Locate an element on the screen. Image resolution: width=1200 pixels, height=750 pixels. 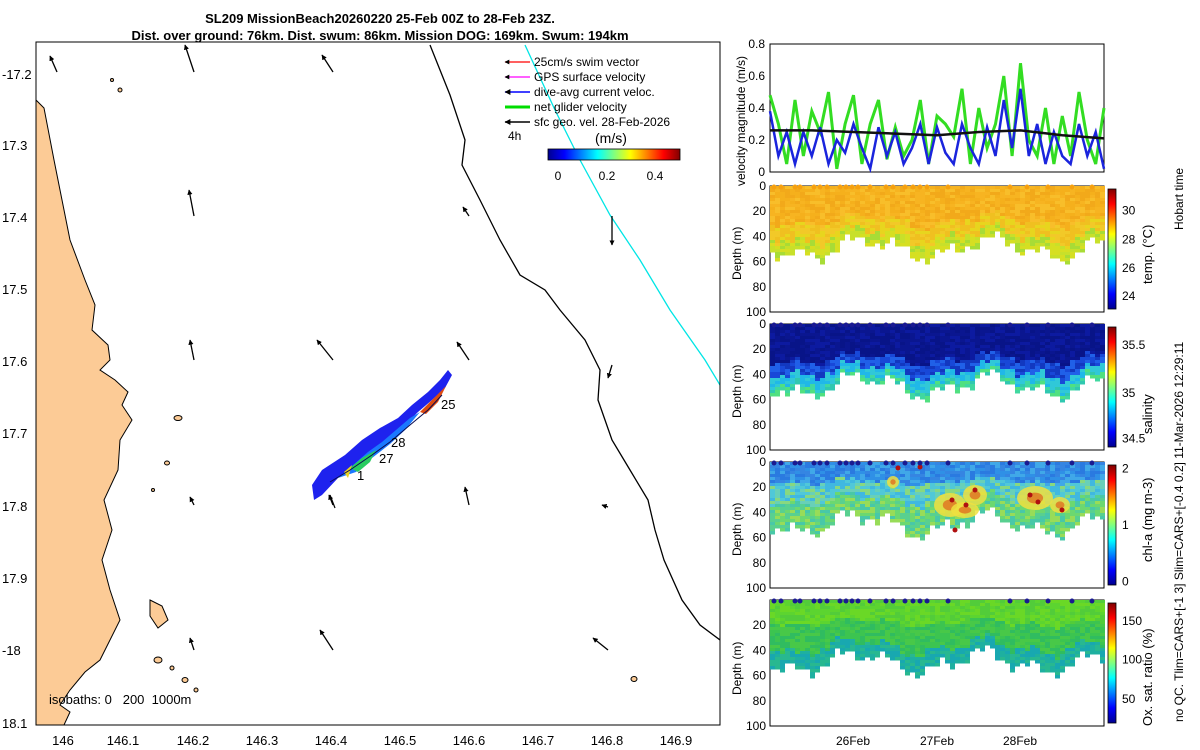
map-xtick-label: 146 is located at coordinates (63, 740).